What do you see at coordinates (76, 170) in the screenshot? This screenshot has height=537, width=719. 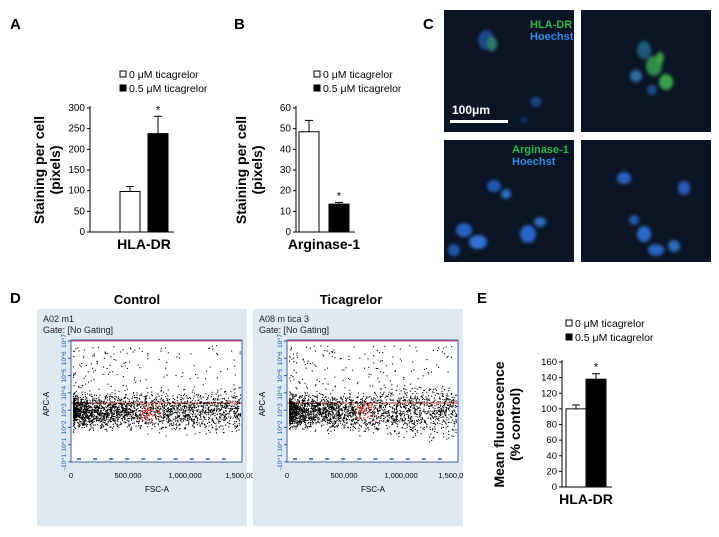 I see `y-tick-label: 150` at bounding box center [76, 170].